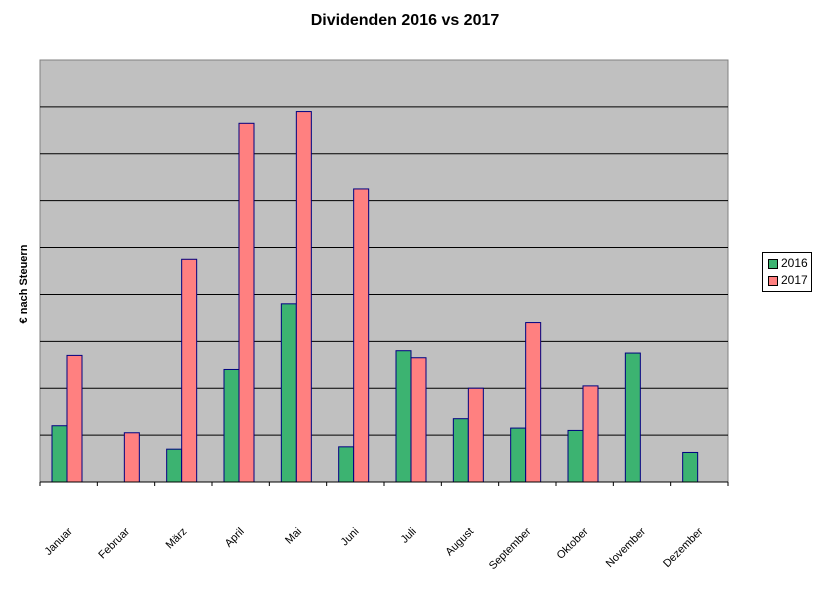  What do you see at coordinates (683, 547) in the screenshot?
I see `x-tick-label: Dezember` at bounding box center [683, 547].